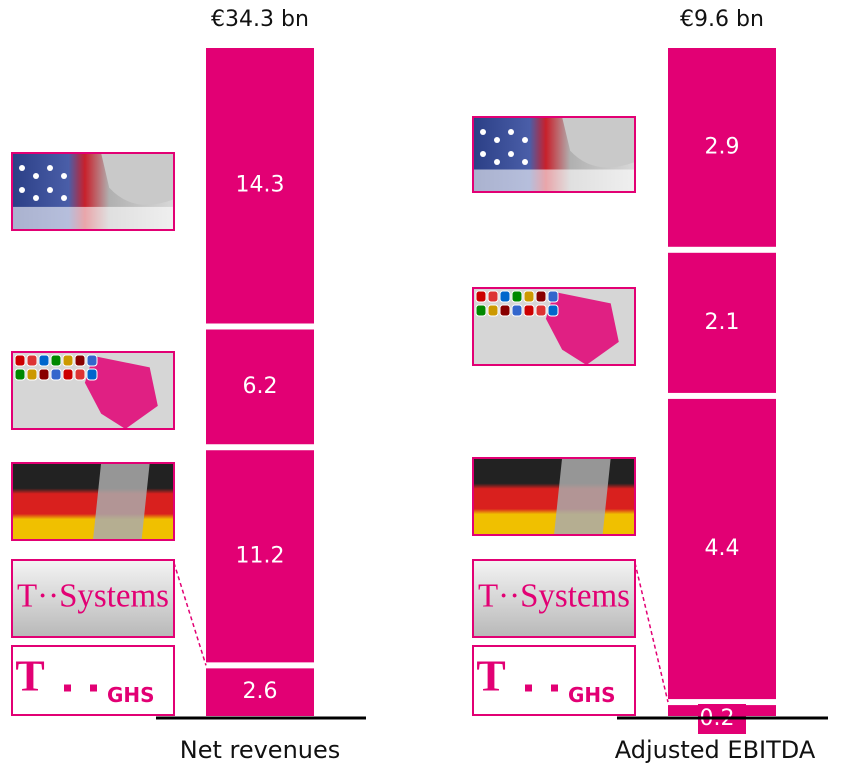  What do you see at coordinates (260, 185) in the screenshot?
I see `segment-label: 14.3` at bounding box center [260, 185].